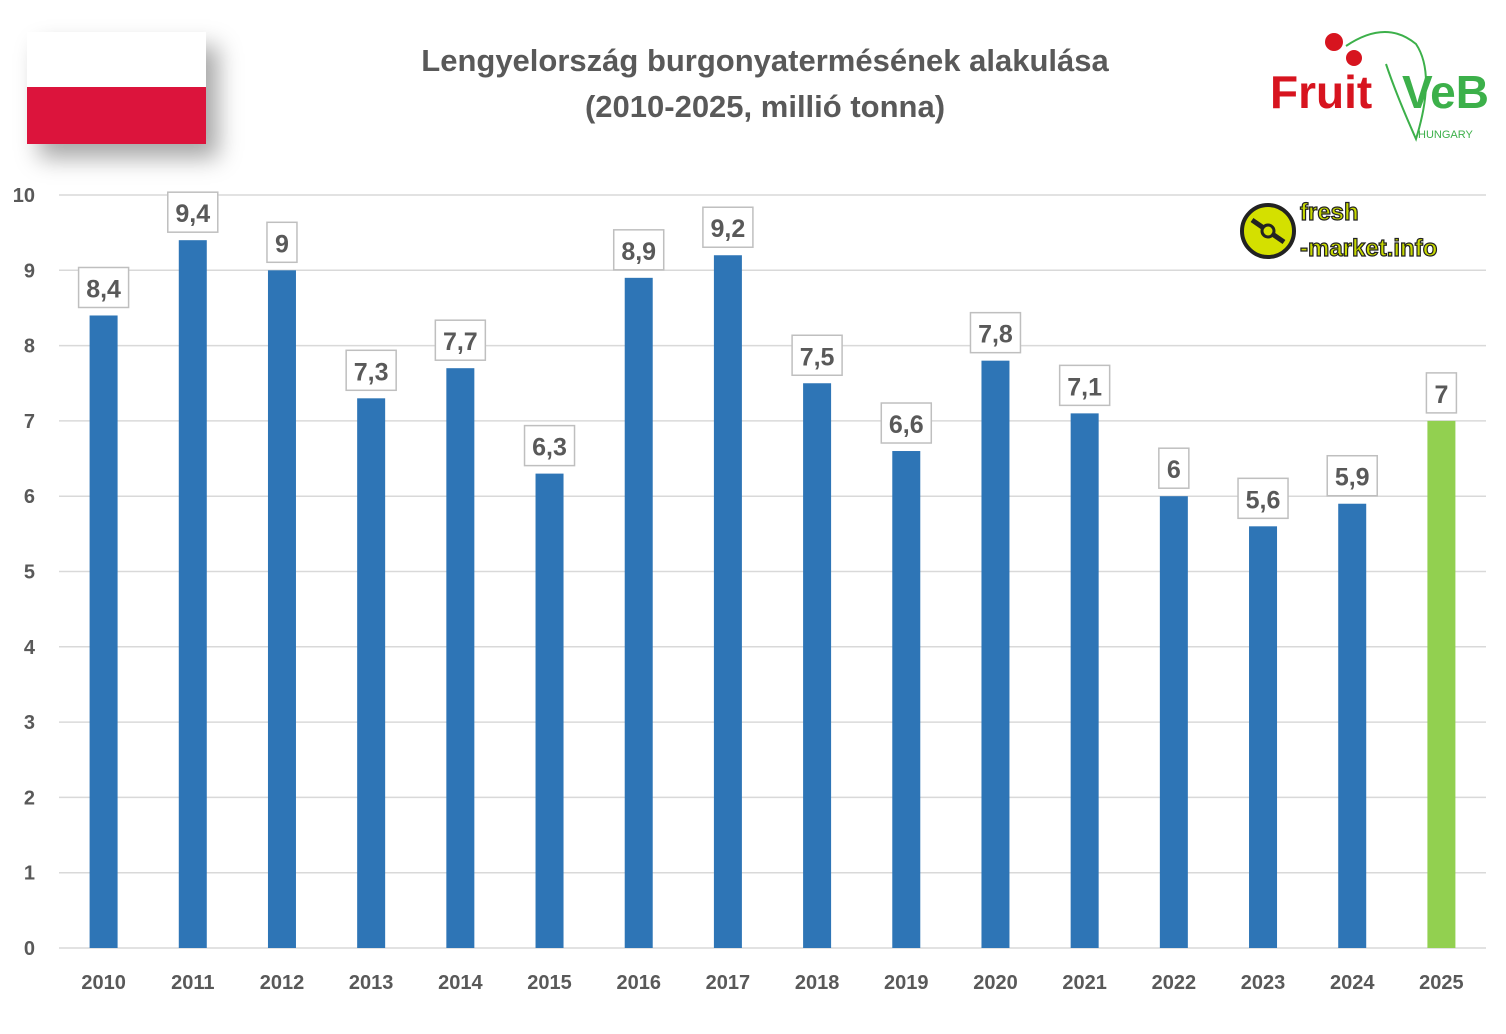  I want to click on x-tick-label: 2020, so click(995, 983).